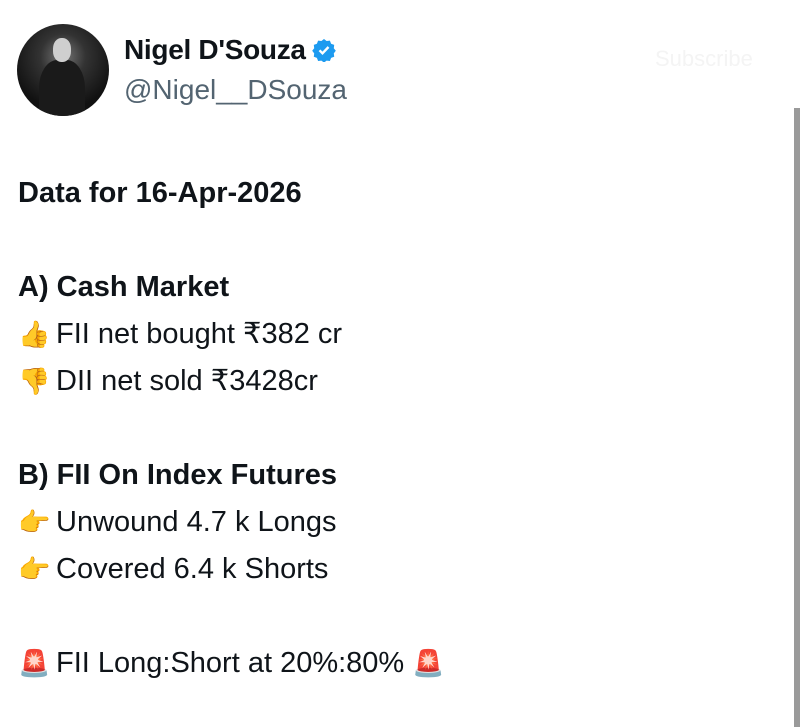 This screenshot has height=727, width=800. I want to click on subscribe-button: Subscribe, so click(704, 58).